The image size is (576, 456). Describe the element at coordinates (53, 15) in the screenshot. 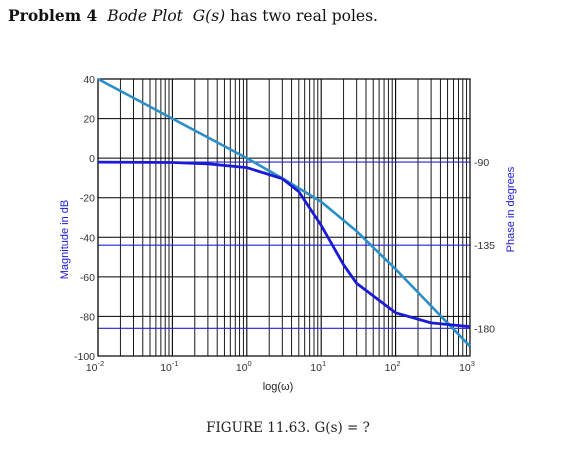

I see `problem-number: Problem 4` at that location.